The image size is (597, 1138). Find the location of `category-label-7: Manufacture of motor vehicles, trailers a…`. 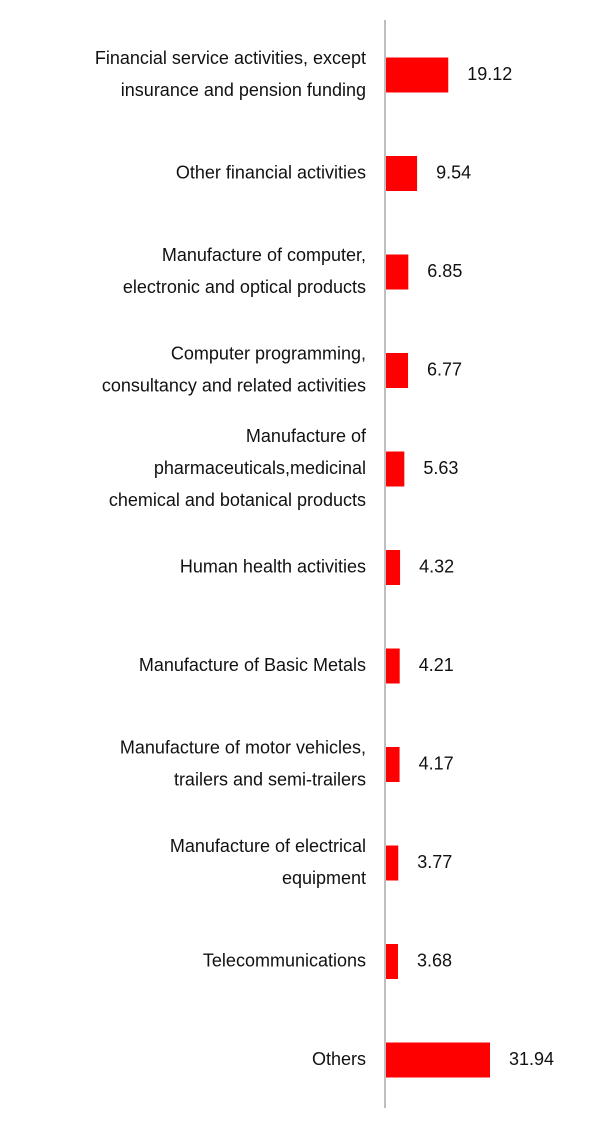

category-label-7: Manufacture of motor vehicles, trailers a… is located at coordinates (243, 763).